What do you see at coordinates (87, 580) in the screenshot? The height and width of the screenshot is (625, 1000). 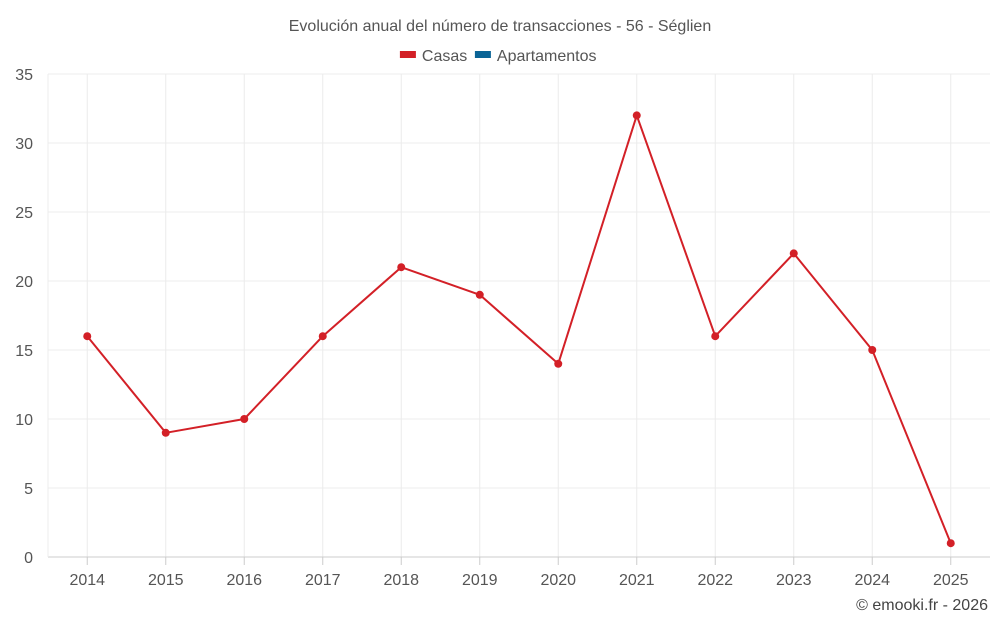 I see `x-tick-label: 2014` at bounding box center [87, 580].